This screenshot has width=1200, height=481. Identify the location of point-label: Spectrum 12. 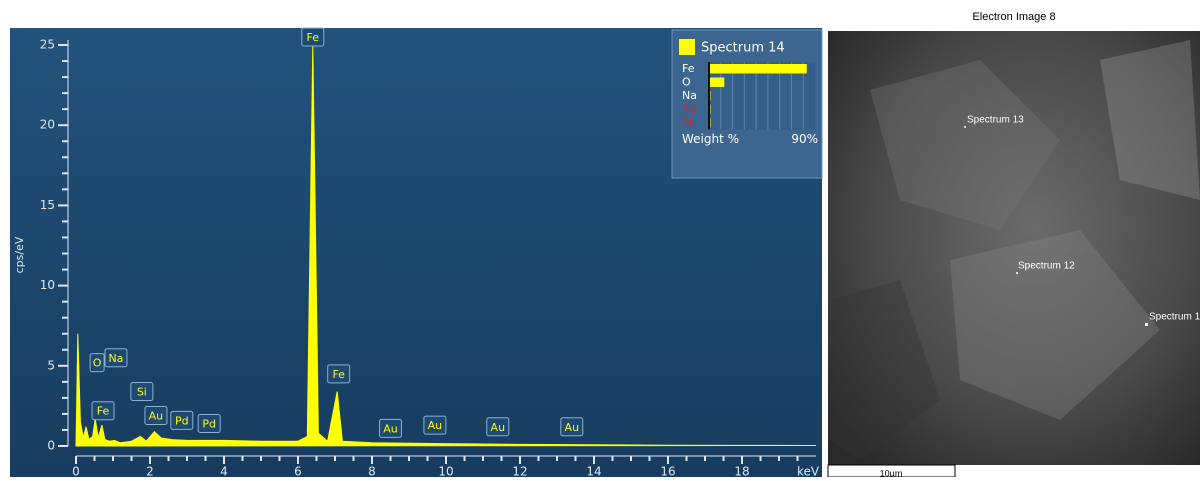
(1046, 266).